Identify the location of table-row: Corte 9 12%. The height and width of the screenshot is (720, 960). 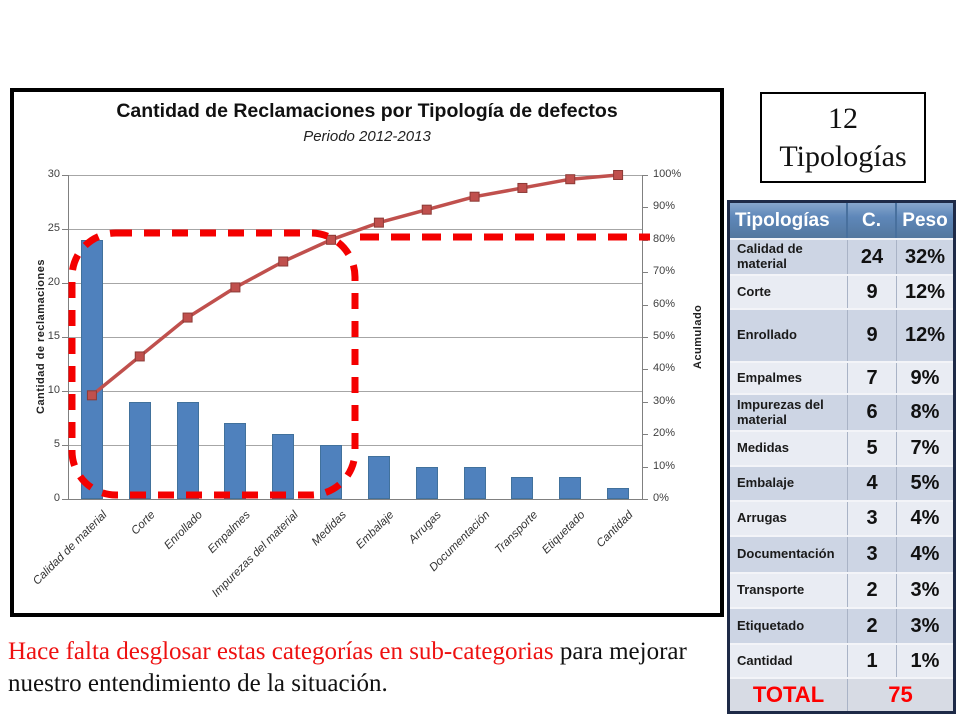
(841, 291).